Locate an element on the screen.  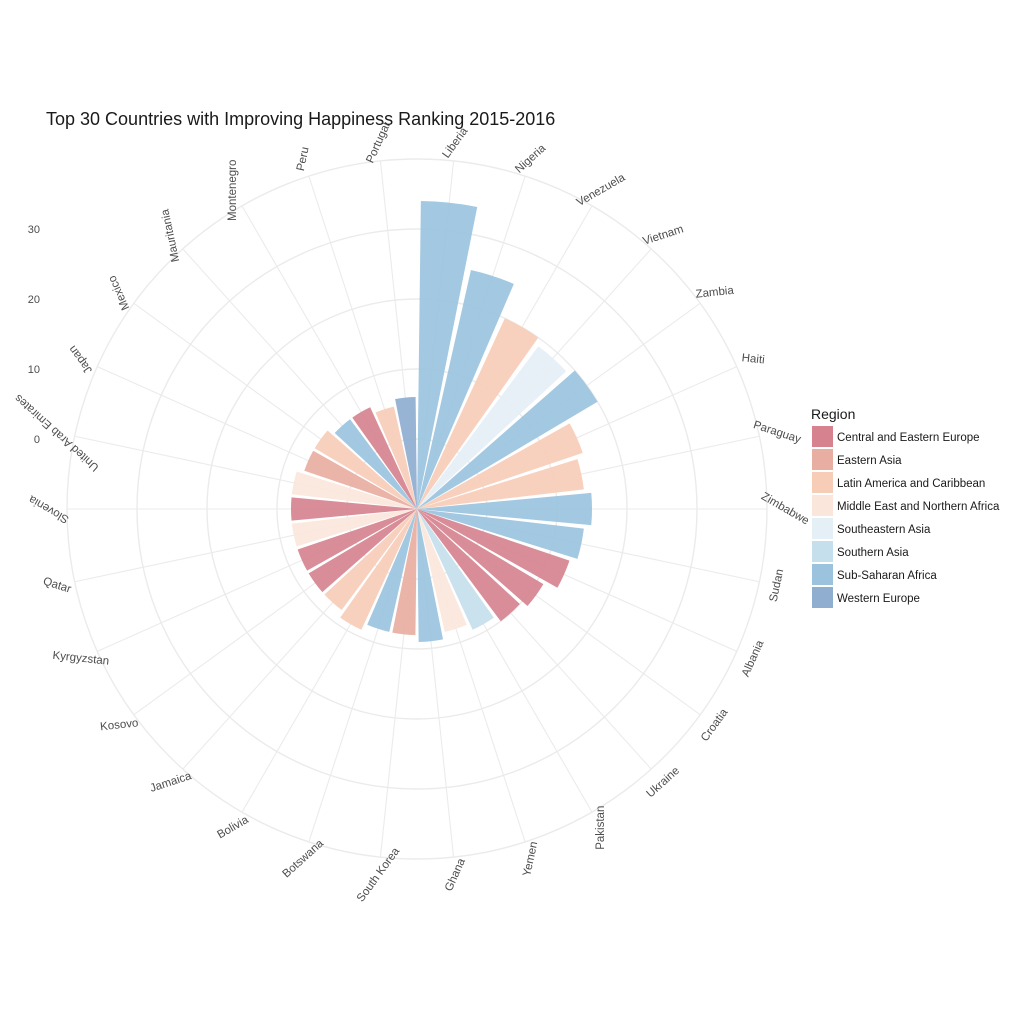
category-label: Botswana is located at coordinates (304, 858).